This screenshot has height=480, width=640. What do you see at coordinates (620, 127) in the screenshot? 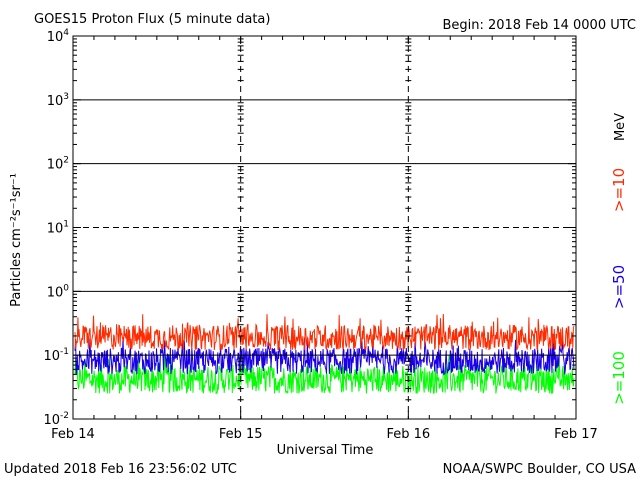
I see `legend-unit: MeV` at bounding box center [620, 127].